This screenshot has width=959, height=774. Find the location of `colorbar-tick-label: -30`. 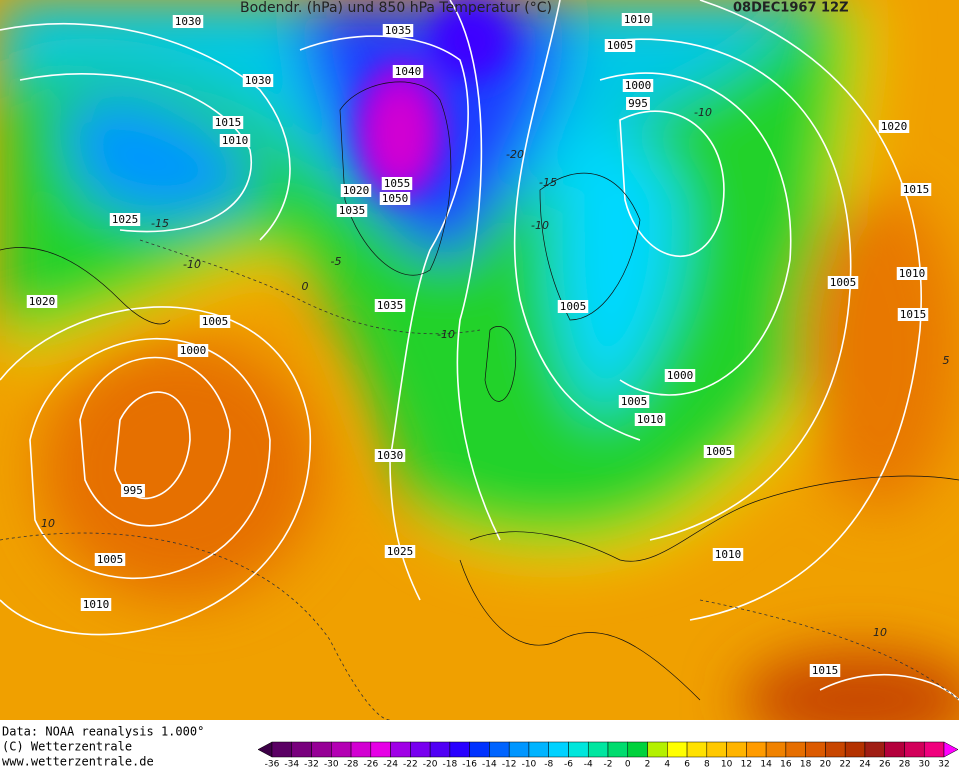

colorbar-tick-label: -30 is located at coordinates (331, 765).